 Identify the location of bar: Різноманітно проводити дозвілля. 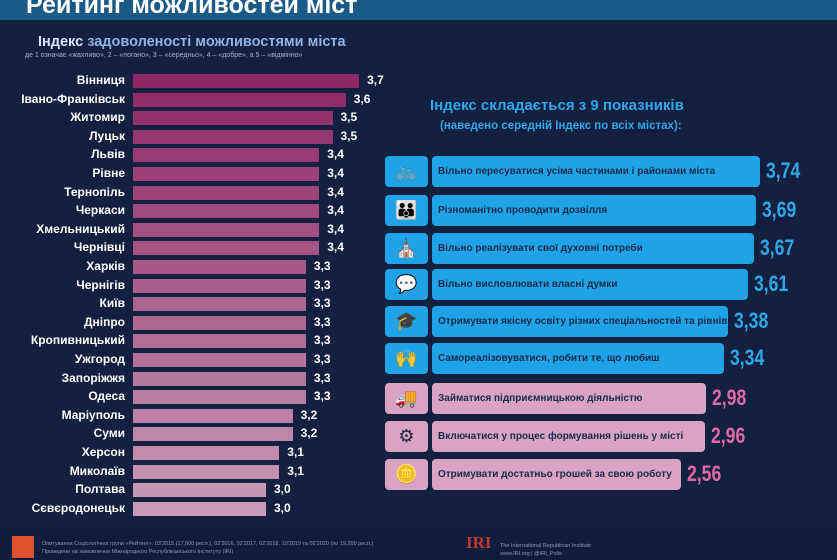
(594, 210).